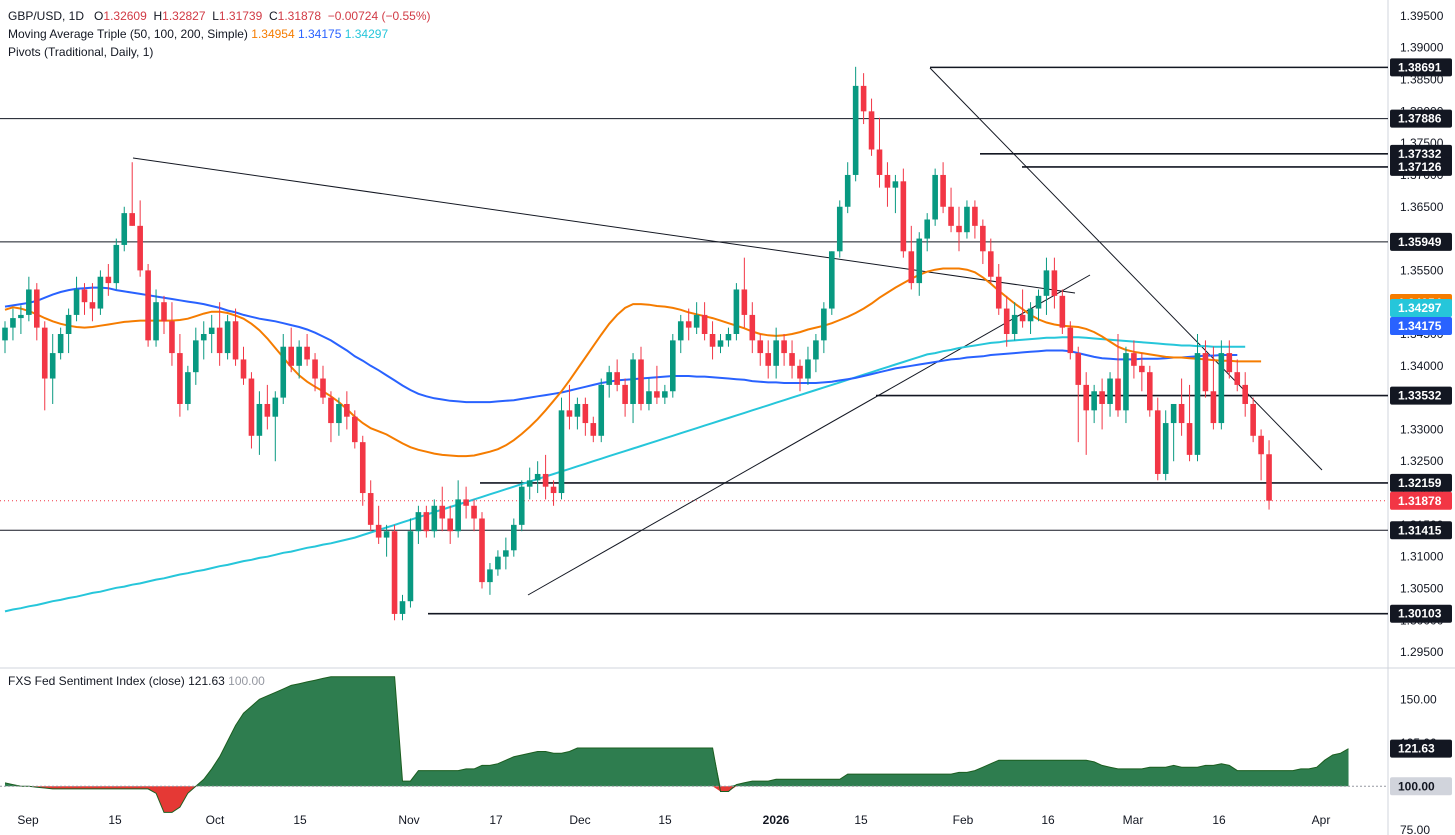 The width and height of the screenshot is (1455, 835). Describe the element at coordinates (219, 52) in the screenshot. I see `pivots-row: Pivots (Traditional, Daily, 1)` at that location.